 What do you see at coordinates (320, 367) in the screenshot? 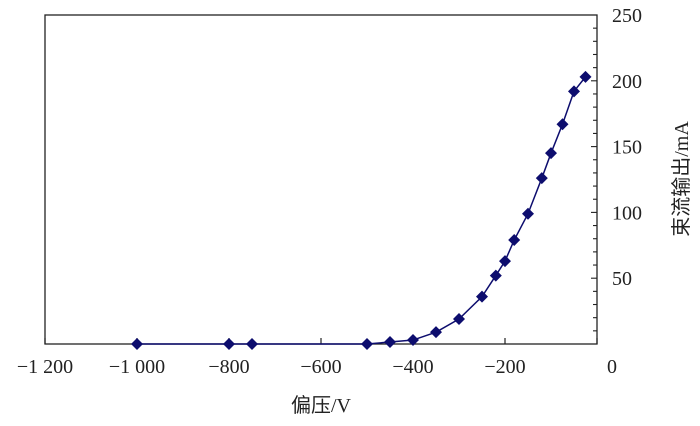
I see `x-tick-label: −600` at bounding box center [320, 367].